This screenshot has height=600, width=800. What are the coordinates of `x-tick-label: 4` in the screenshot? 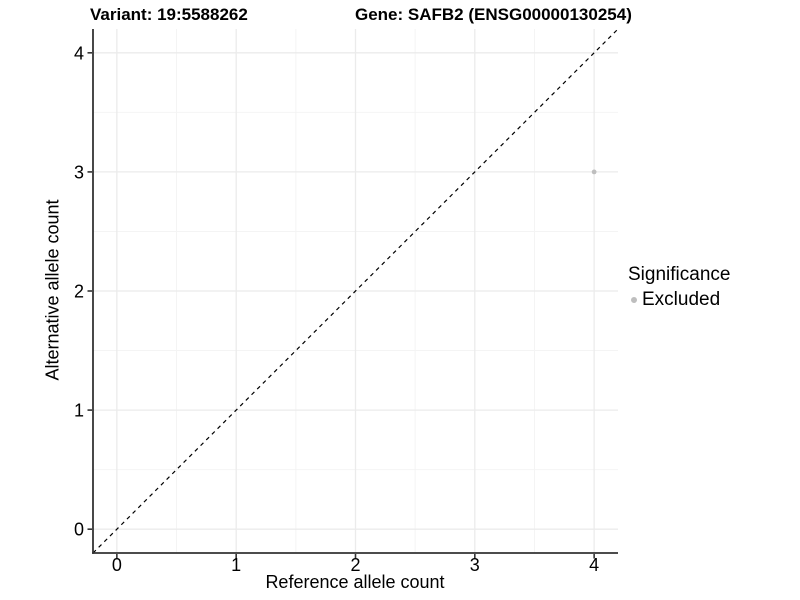 It's located at (594, 565).